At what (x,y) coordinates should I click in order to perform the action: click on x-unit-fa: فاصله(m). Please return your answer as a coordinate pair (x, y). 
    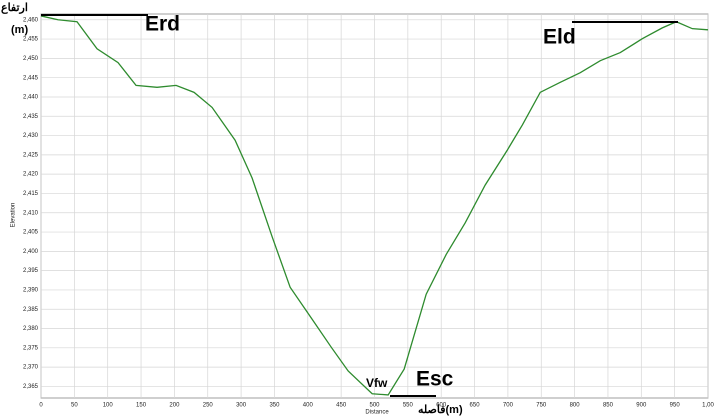
    Looking at the image, I should click on (440, 410).